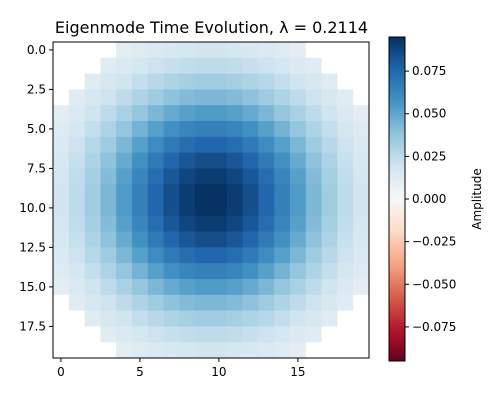 Image resolution: width=500 pixels, height=404 pixels. Describe the element at coordinates (429, 156) in the screenshot. I see `colorbar-tick-label: 0.025` at that location.